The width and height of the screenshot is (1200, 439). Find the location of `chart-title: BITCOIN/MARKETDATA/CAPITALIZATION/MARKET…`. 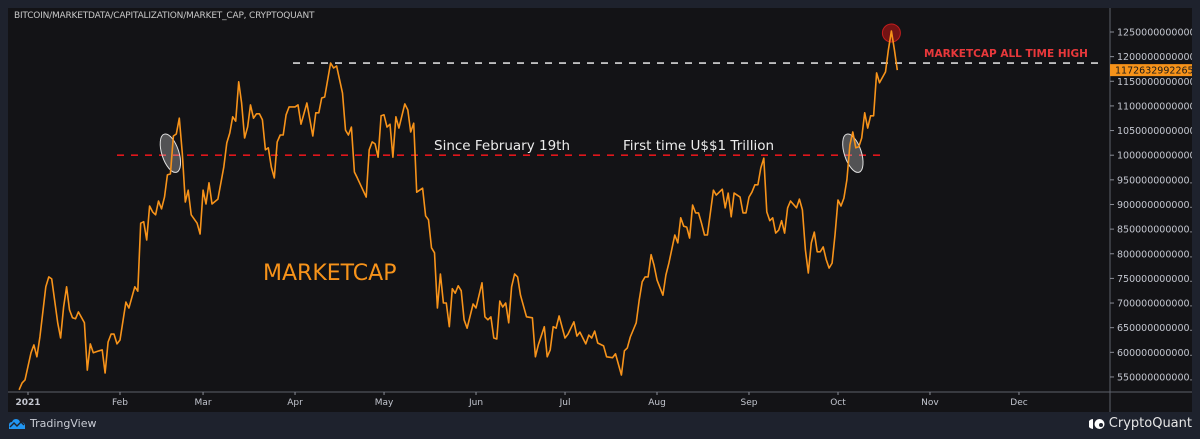

chart-title: BITCOIN/MARKETDATA/CAPITALIZATION/MARKET… is located at coordinates (164, 16).